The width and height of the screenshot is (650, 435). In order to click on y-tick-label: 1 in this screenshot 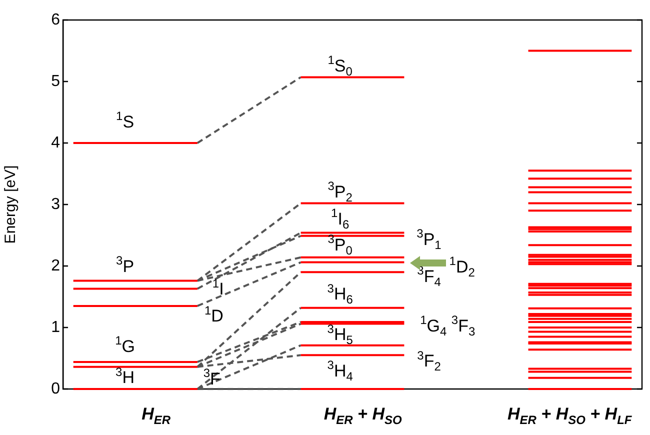, I will do `click(55, 327)`.